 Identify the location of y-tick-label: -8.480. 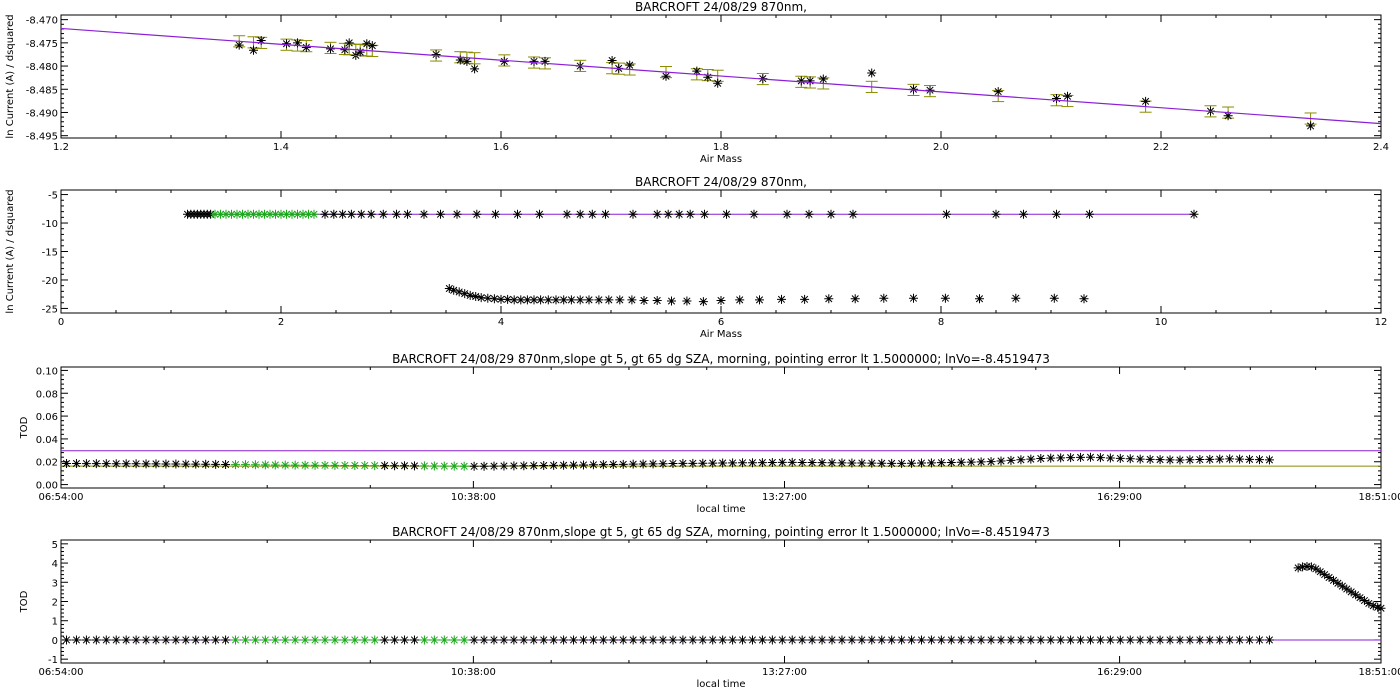
(42, 67).